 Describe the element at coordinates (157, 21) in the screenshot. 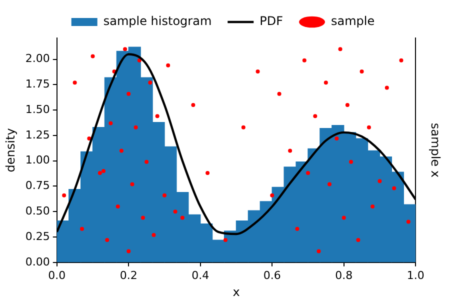

I see `legend-label: sample histogram` at that location.